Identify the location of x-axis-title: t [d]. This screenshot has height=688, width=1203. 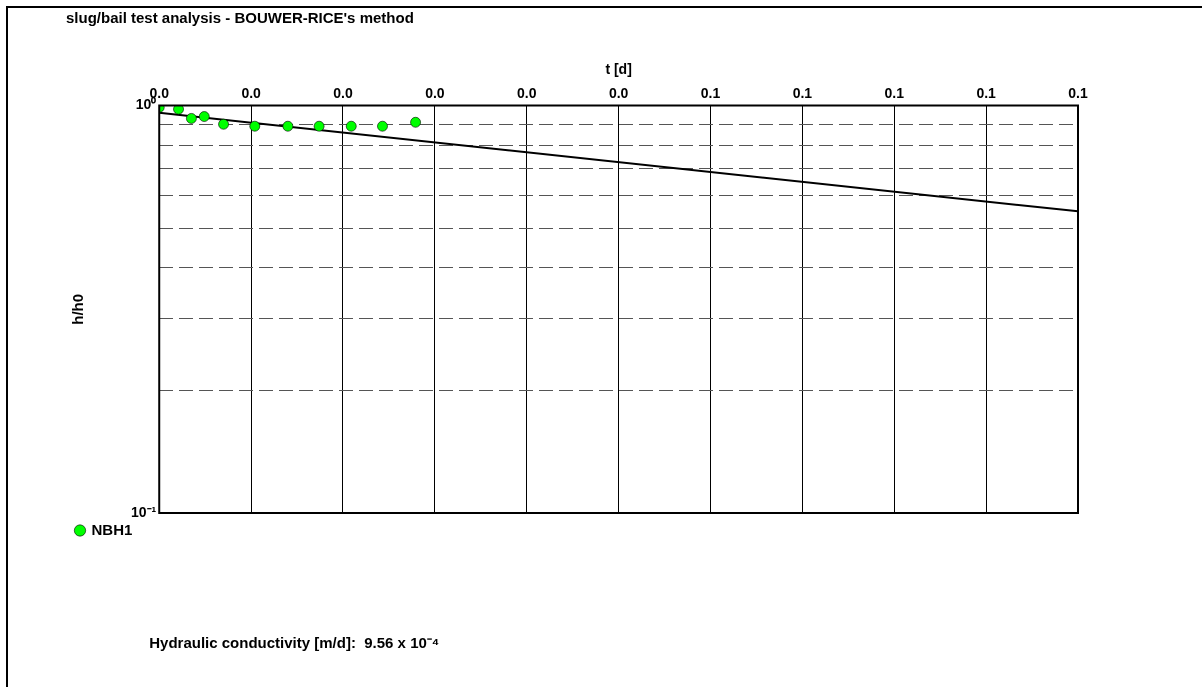
(618, 69).